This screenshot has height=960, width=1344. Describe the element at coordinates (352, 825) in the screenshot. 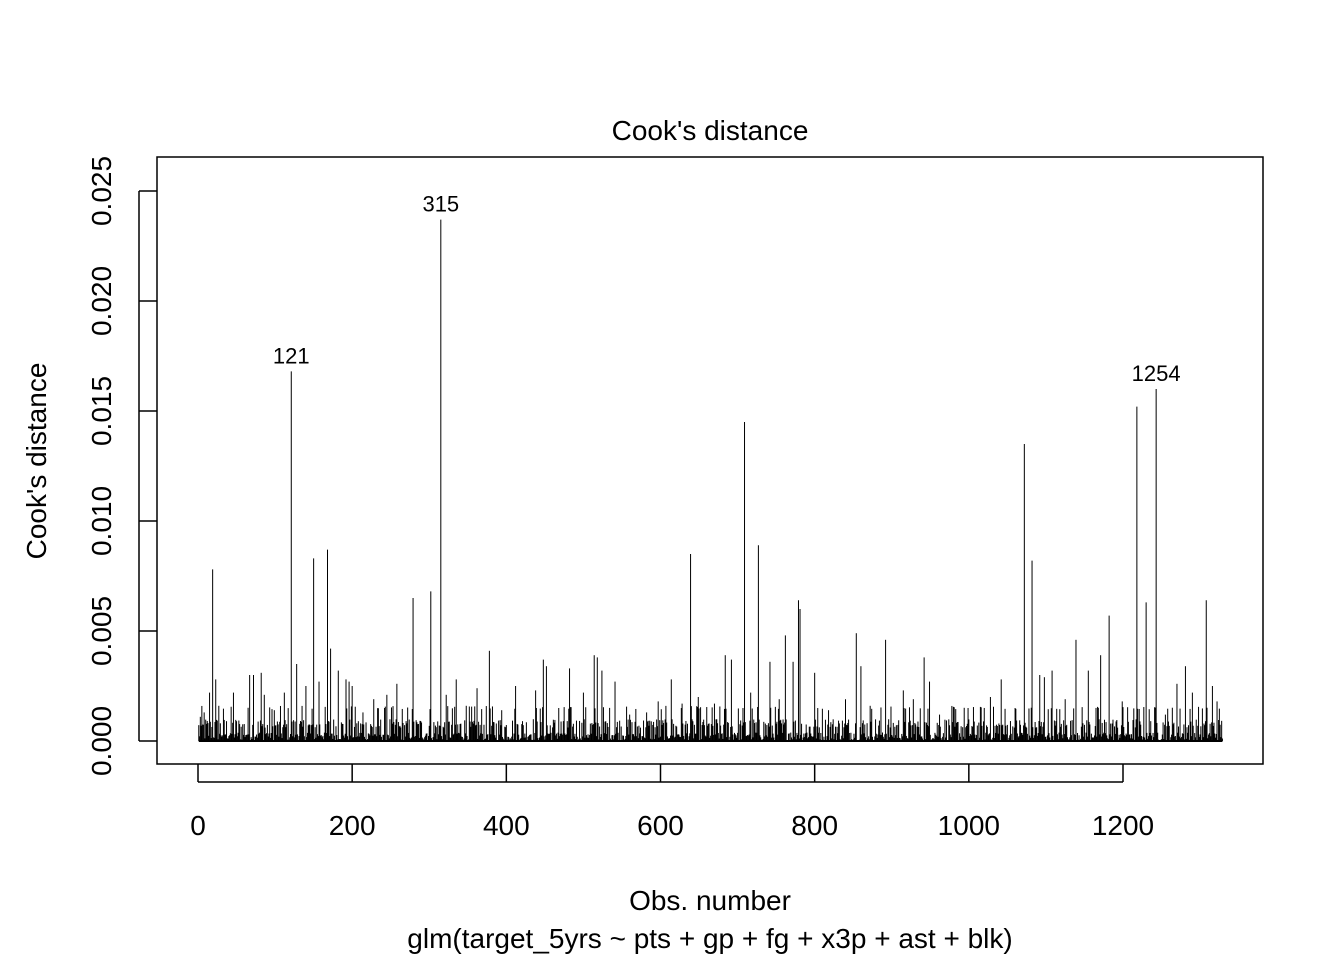

I see `x-tick-label-1: 200` at that location.